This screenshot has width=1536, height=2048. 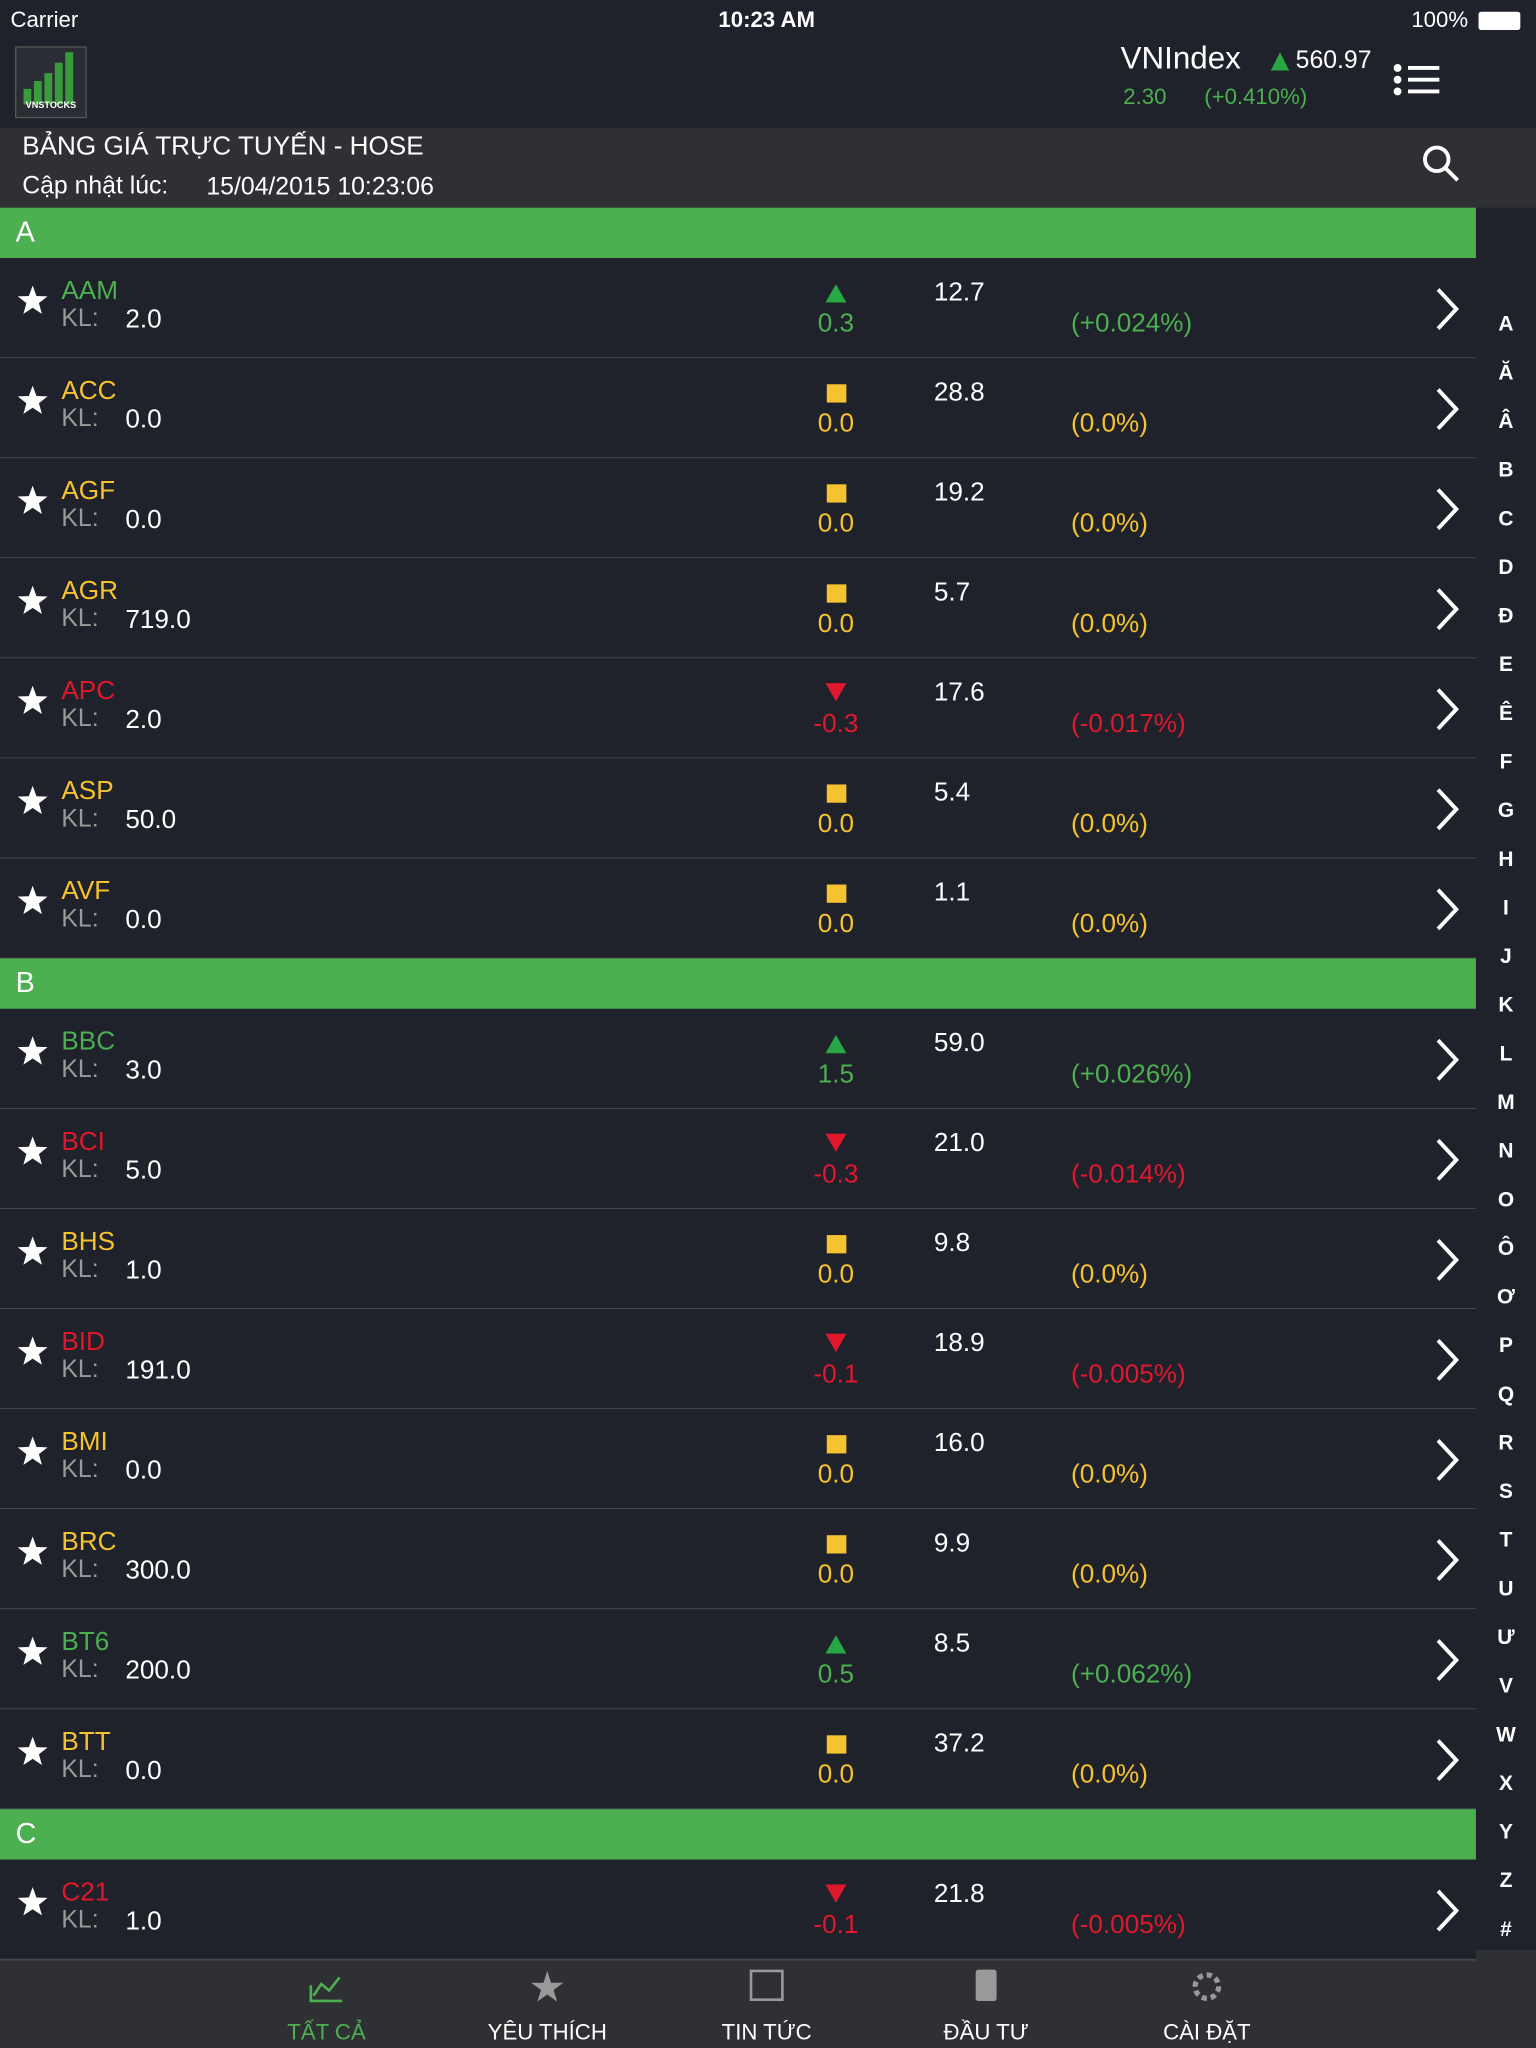 What do you see at coordinates (1505, 1588) in the screenshot?
I see `index-letter: U` at bounding box center [1505, 1588].